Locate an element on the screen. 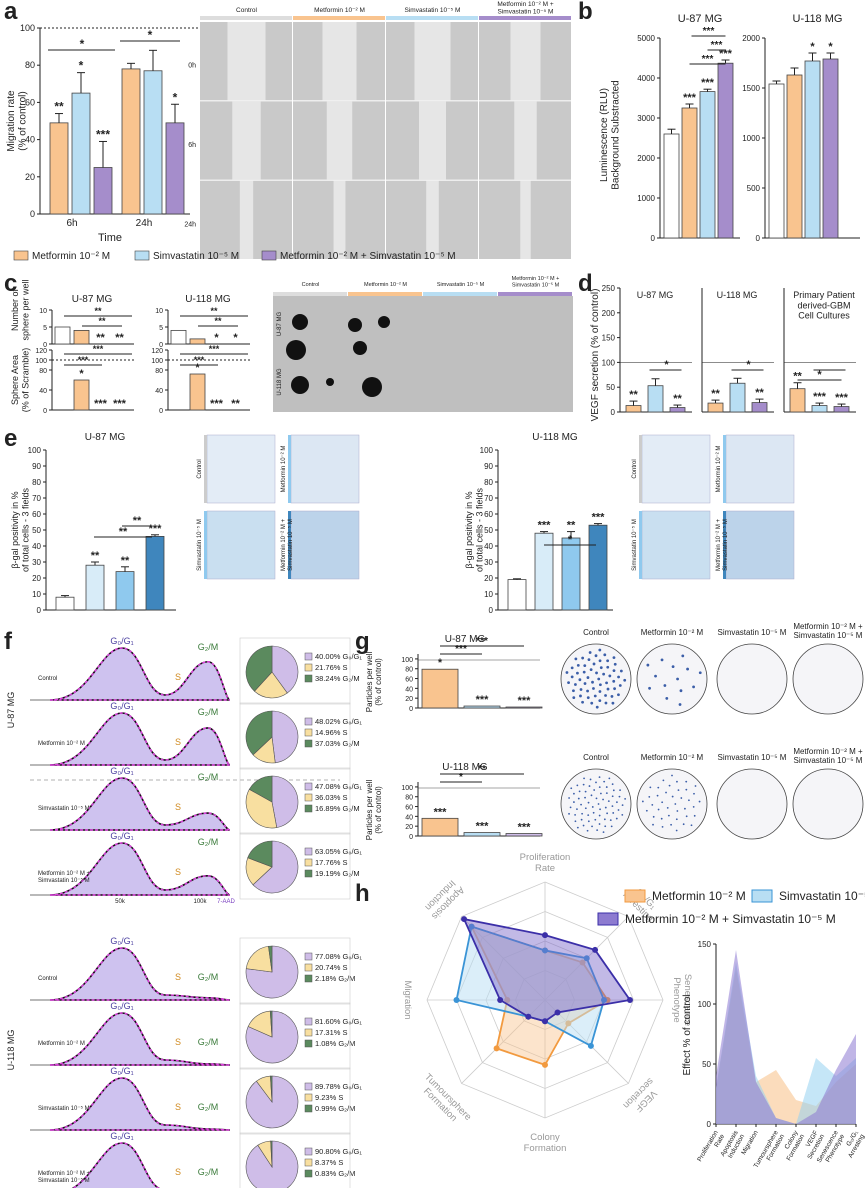  panel-f-pie-legend-label: 17.76% S is located at coordinates (331, 862).